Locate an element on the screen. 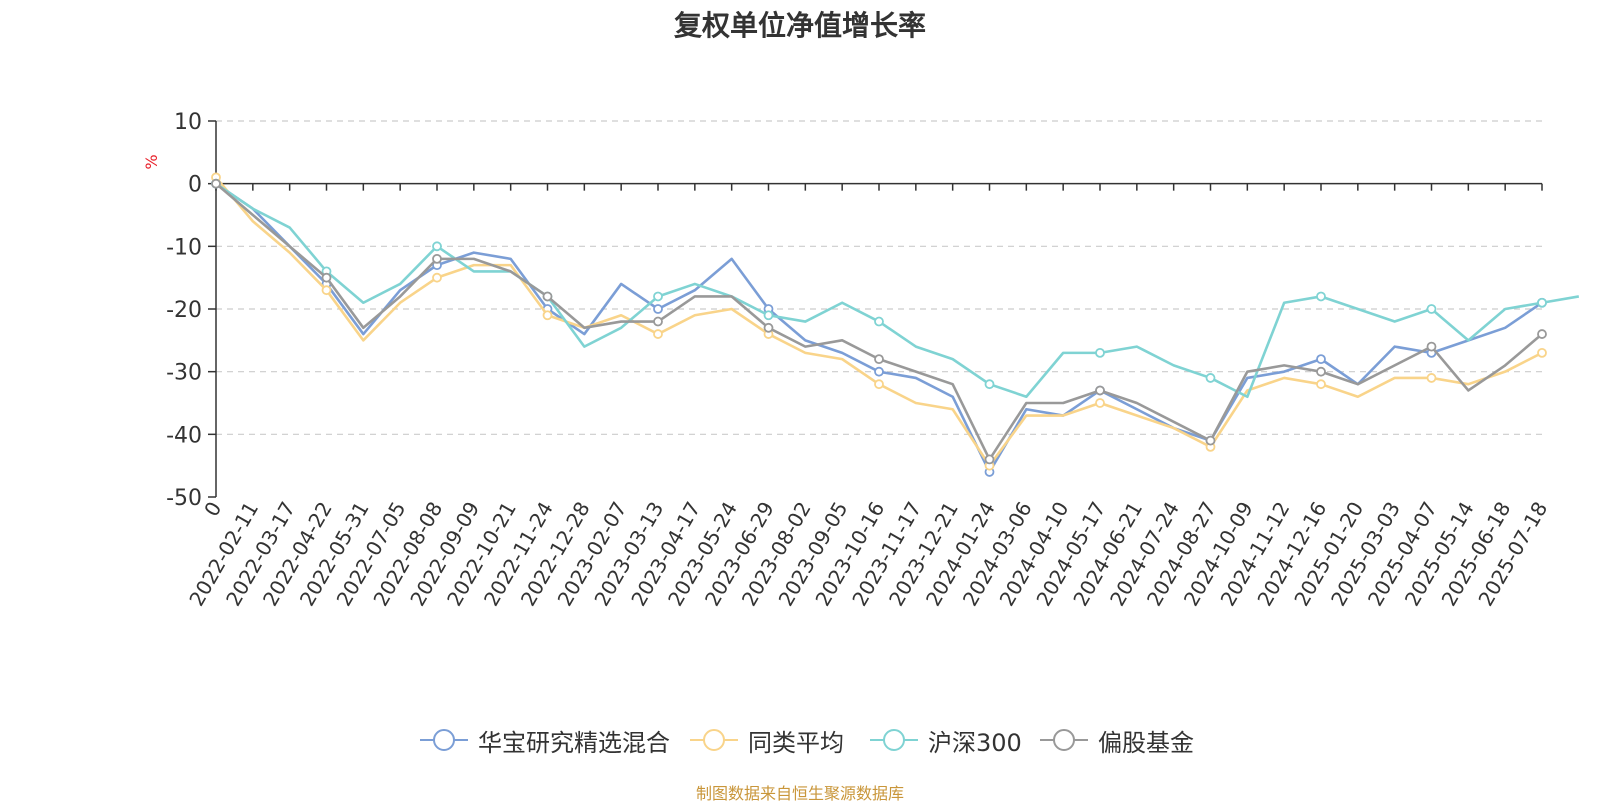 The width and height of the screenshot is (1600, 804). legend-label-1: 同类平均 is located at coordinates (796, 742).